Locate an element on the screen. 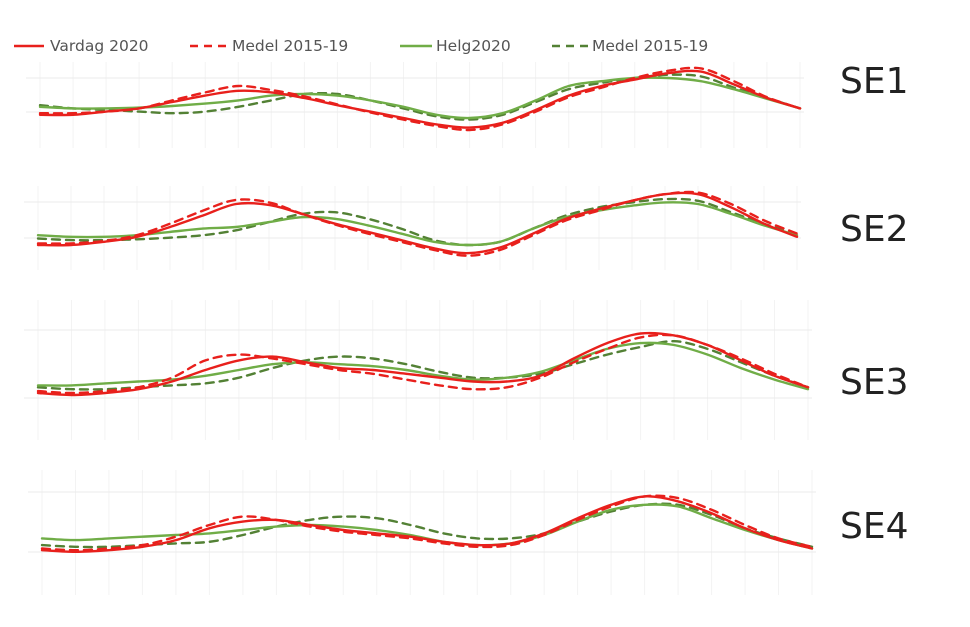  region-label-se2: SE2 is located at coordinates (874, 229).